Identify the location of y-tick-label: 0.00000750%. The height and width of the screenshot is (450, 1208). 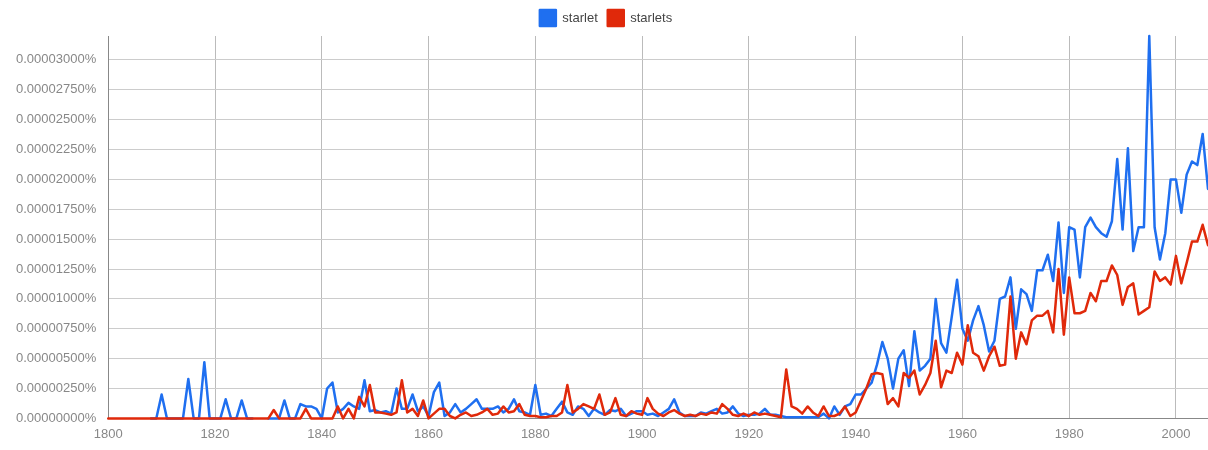
(56, 328).